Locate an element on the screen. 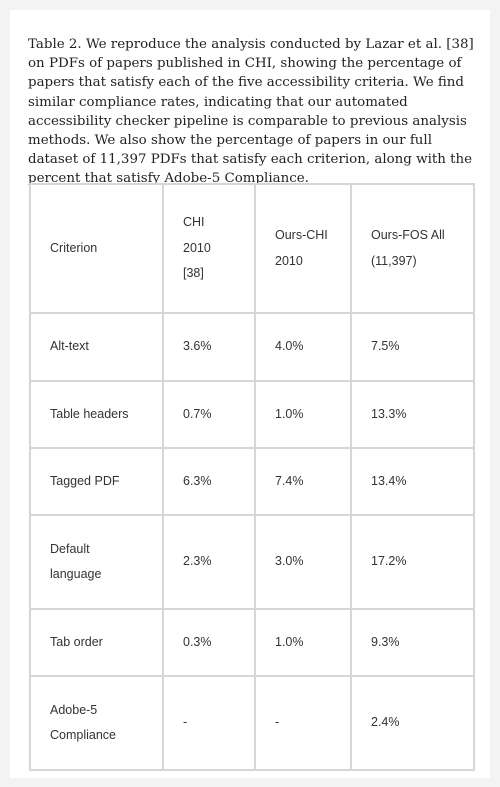 This screenshot has height=787, width=500. header-ours-chi-line: Ours-CHI is located at coordinates (301, 235).